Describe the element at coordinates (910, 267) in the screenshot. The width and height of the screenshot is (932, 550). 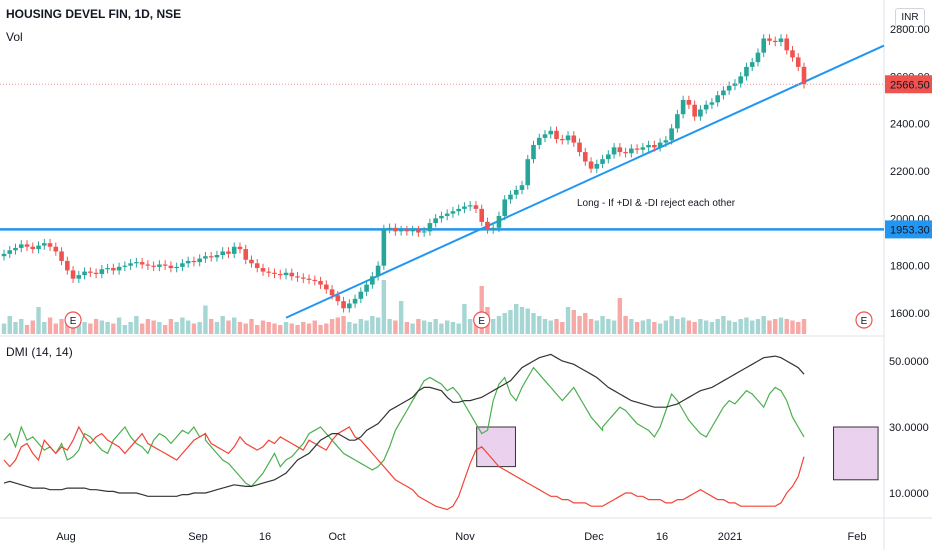
I see `price-tick-label: 1800.00` at that location.